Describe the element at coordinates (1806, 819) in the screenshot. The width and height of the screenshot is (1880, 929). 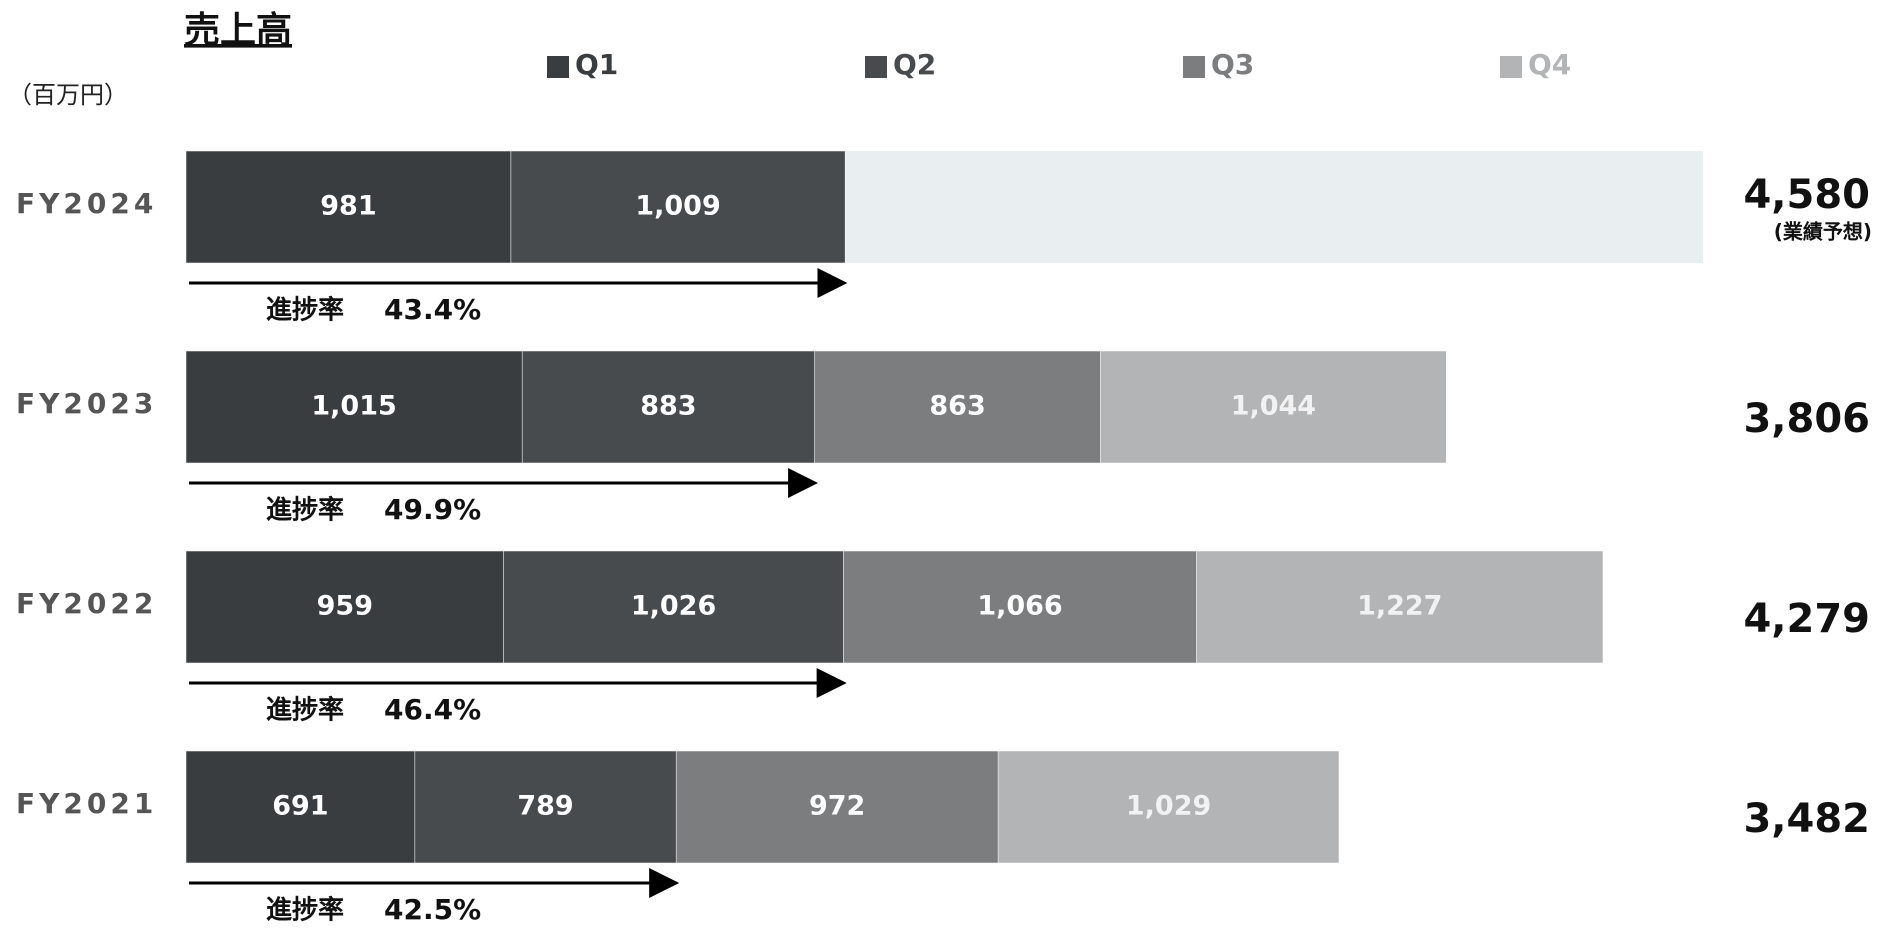
I see `total-label: 3,482` at that location.